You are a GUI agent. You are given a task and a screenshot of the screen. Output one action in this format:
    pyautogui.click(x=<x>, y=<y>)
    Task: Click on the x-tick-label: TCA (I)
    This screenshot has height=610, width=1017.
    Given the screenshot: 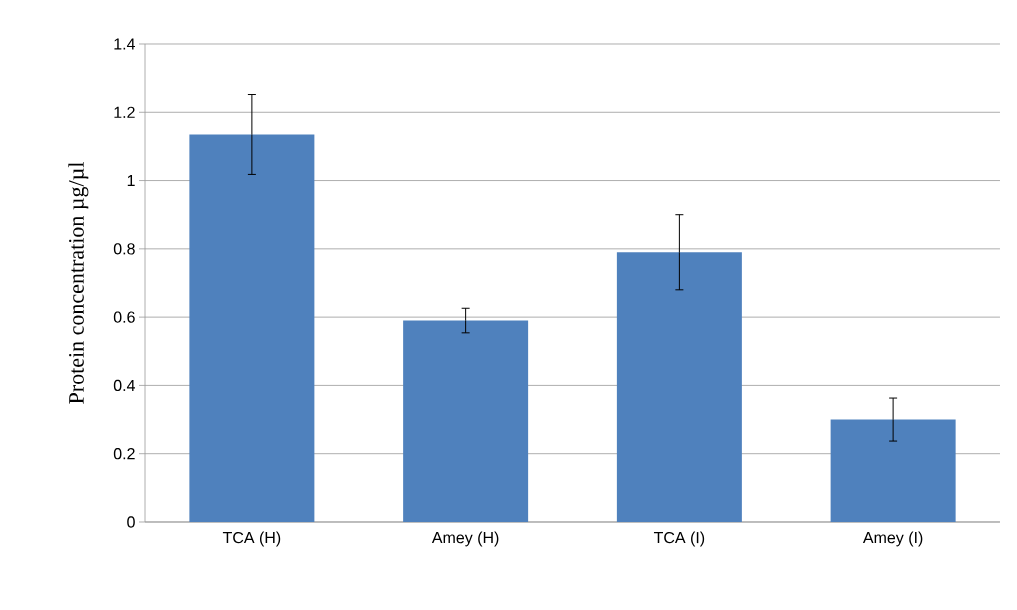 What is the action you would take?
    pyautogui.click(x=679, y=539)
    